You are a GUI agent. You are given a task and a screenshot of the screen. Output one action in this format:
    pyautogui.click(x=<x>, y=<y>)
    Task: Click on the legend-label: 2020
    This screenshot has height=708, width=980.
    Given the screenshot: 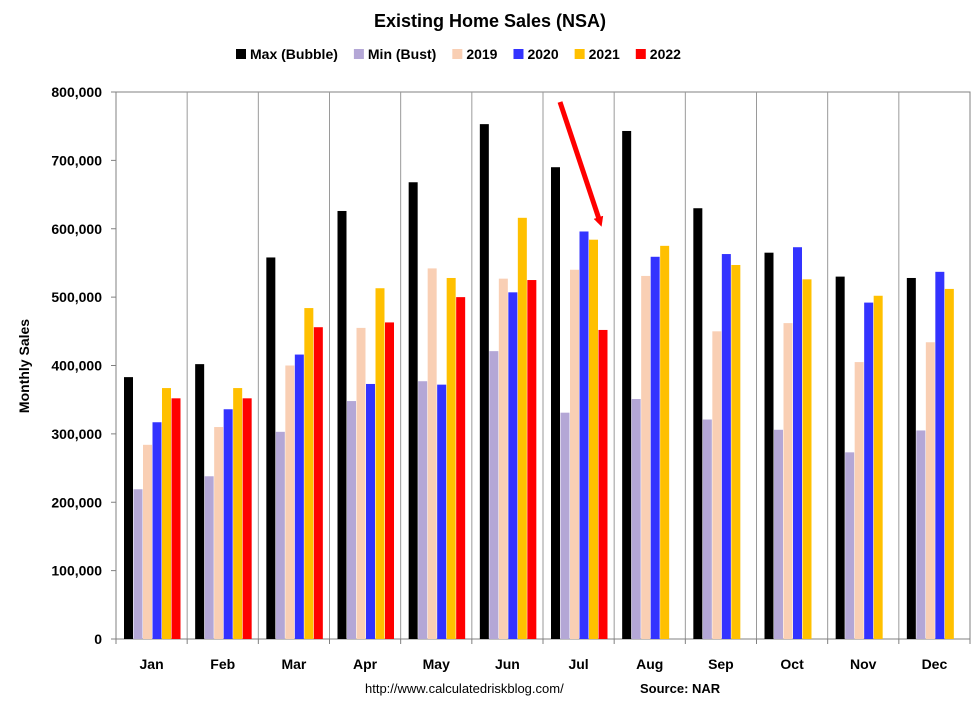 What is the action you would take?
    pyautogui.click(x=542, y=54)
    